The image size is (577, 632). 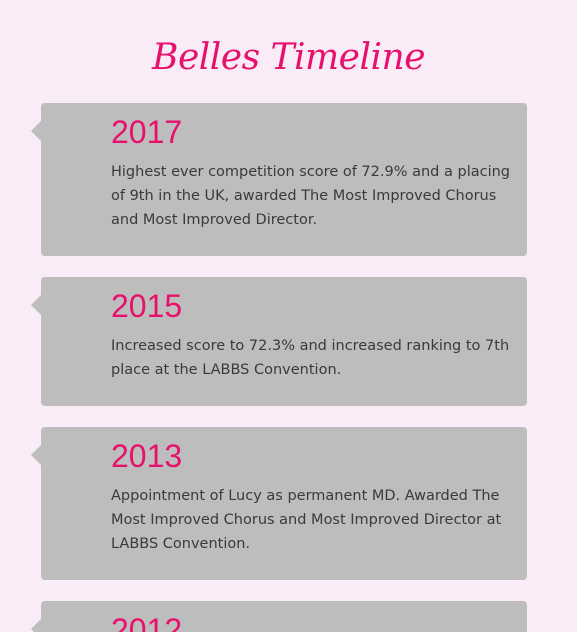 What do you see at coordinates (289, 57) in the screenshot?
I see `page-title: Belles Timeline` at bounding box center [289, 57].